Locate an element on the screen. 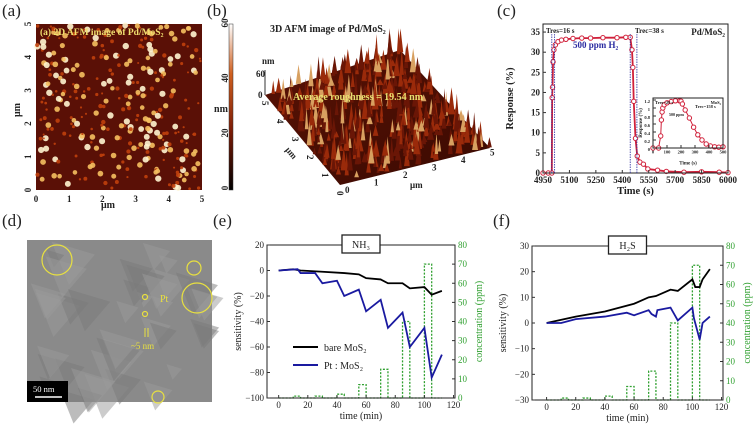 This screenshot has width=756, height=431. afm-2d-ylabel: μm is located at coordinates (17, 109).